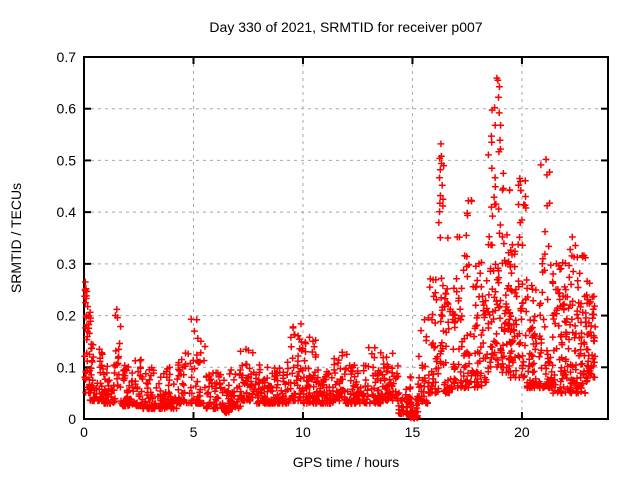  Describe the element at coordinates (16, 238) in the screenshot. I see `y-axis-label: SRMTID / TECUs` at that location.